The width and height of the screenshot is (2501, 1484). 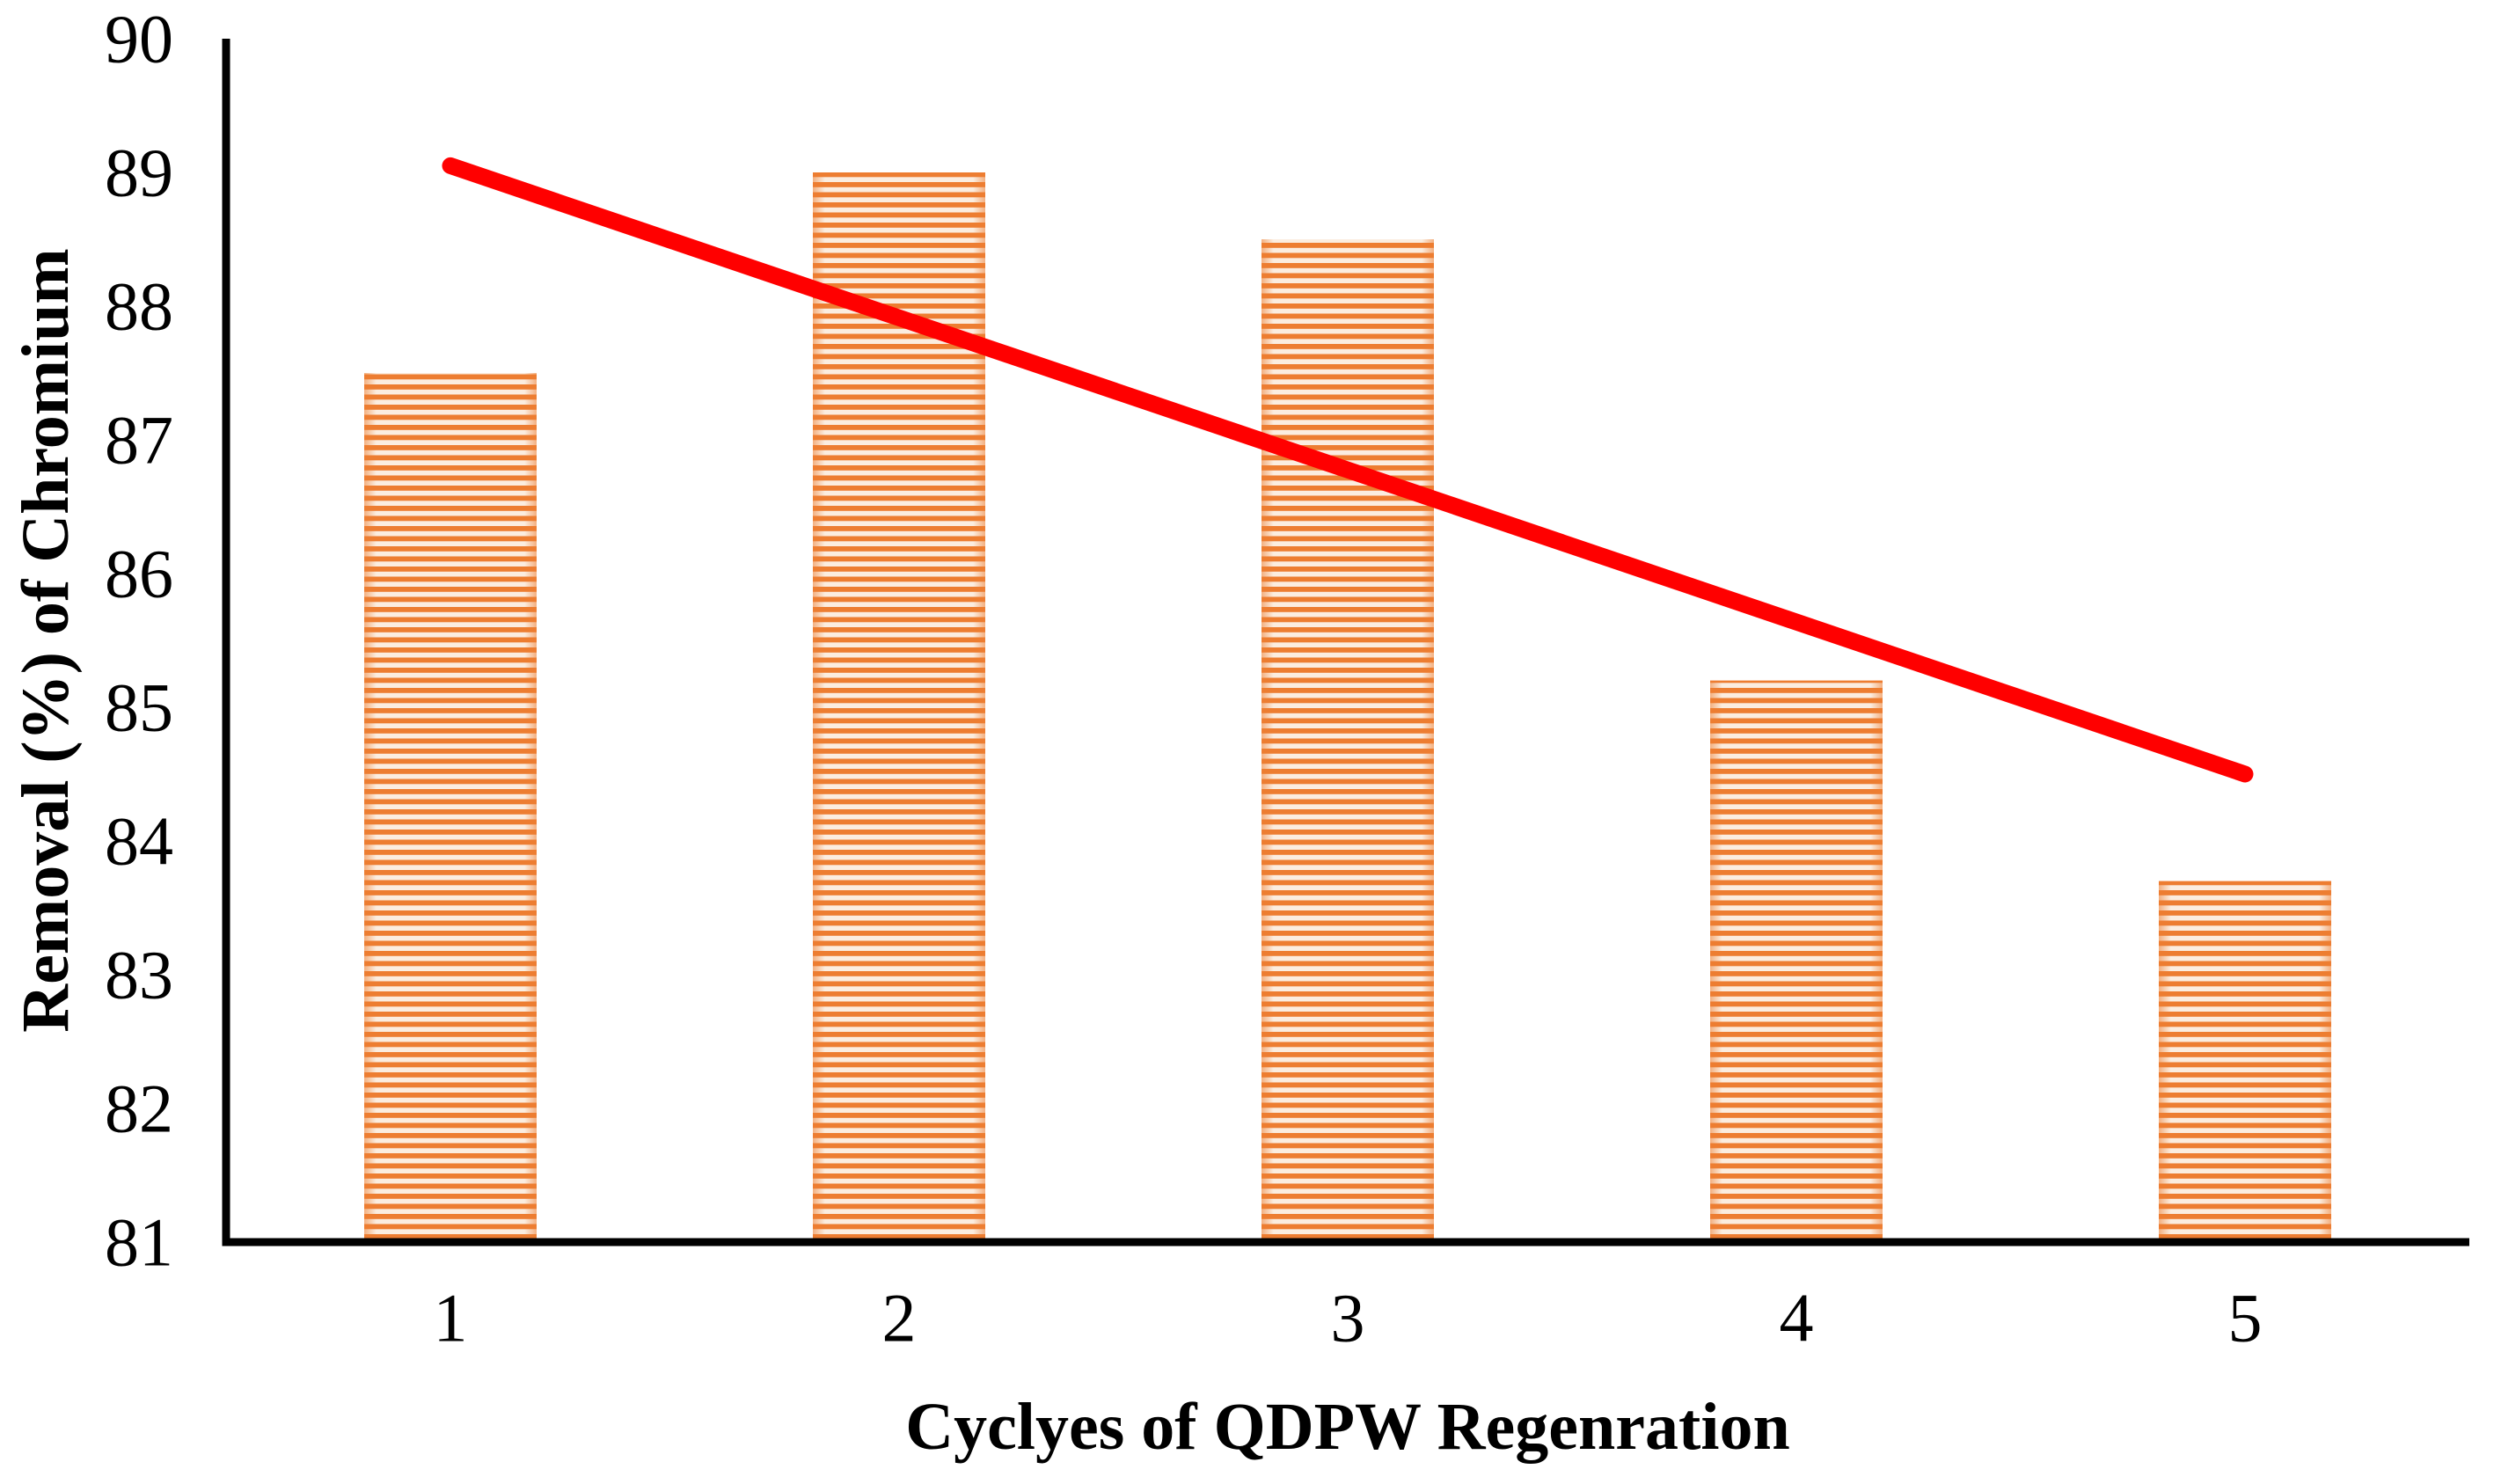 What do you see at coordinates (139, 440) in the screenshot?
I see `y-tick-label-87: 87` at bounding box center [139, 440].